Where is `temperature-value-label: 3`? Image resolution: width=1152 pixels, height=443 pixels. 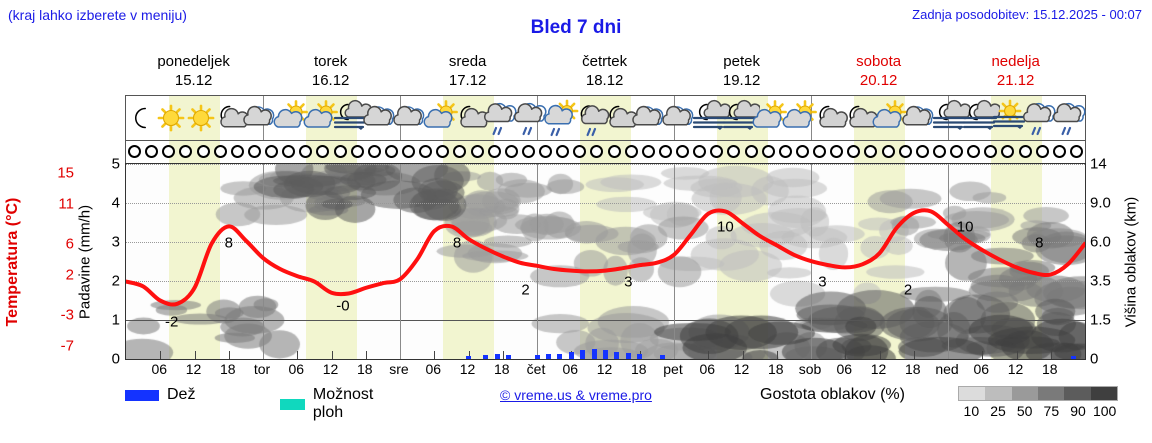
temperature-value-label: 3 is located at coordinates (628, 282).